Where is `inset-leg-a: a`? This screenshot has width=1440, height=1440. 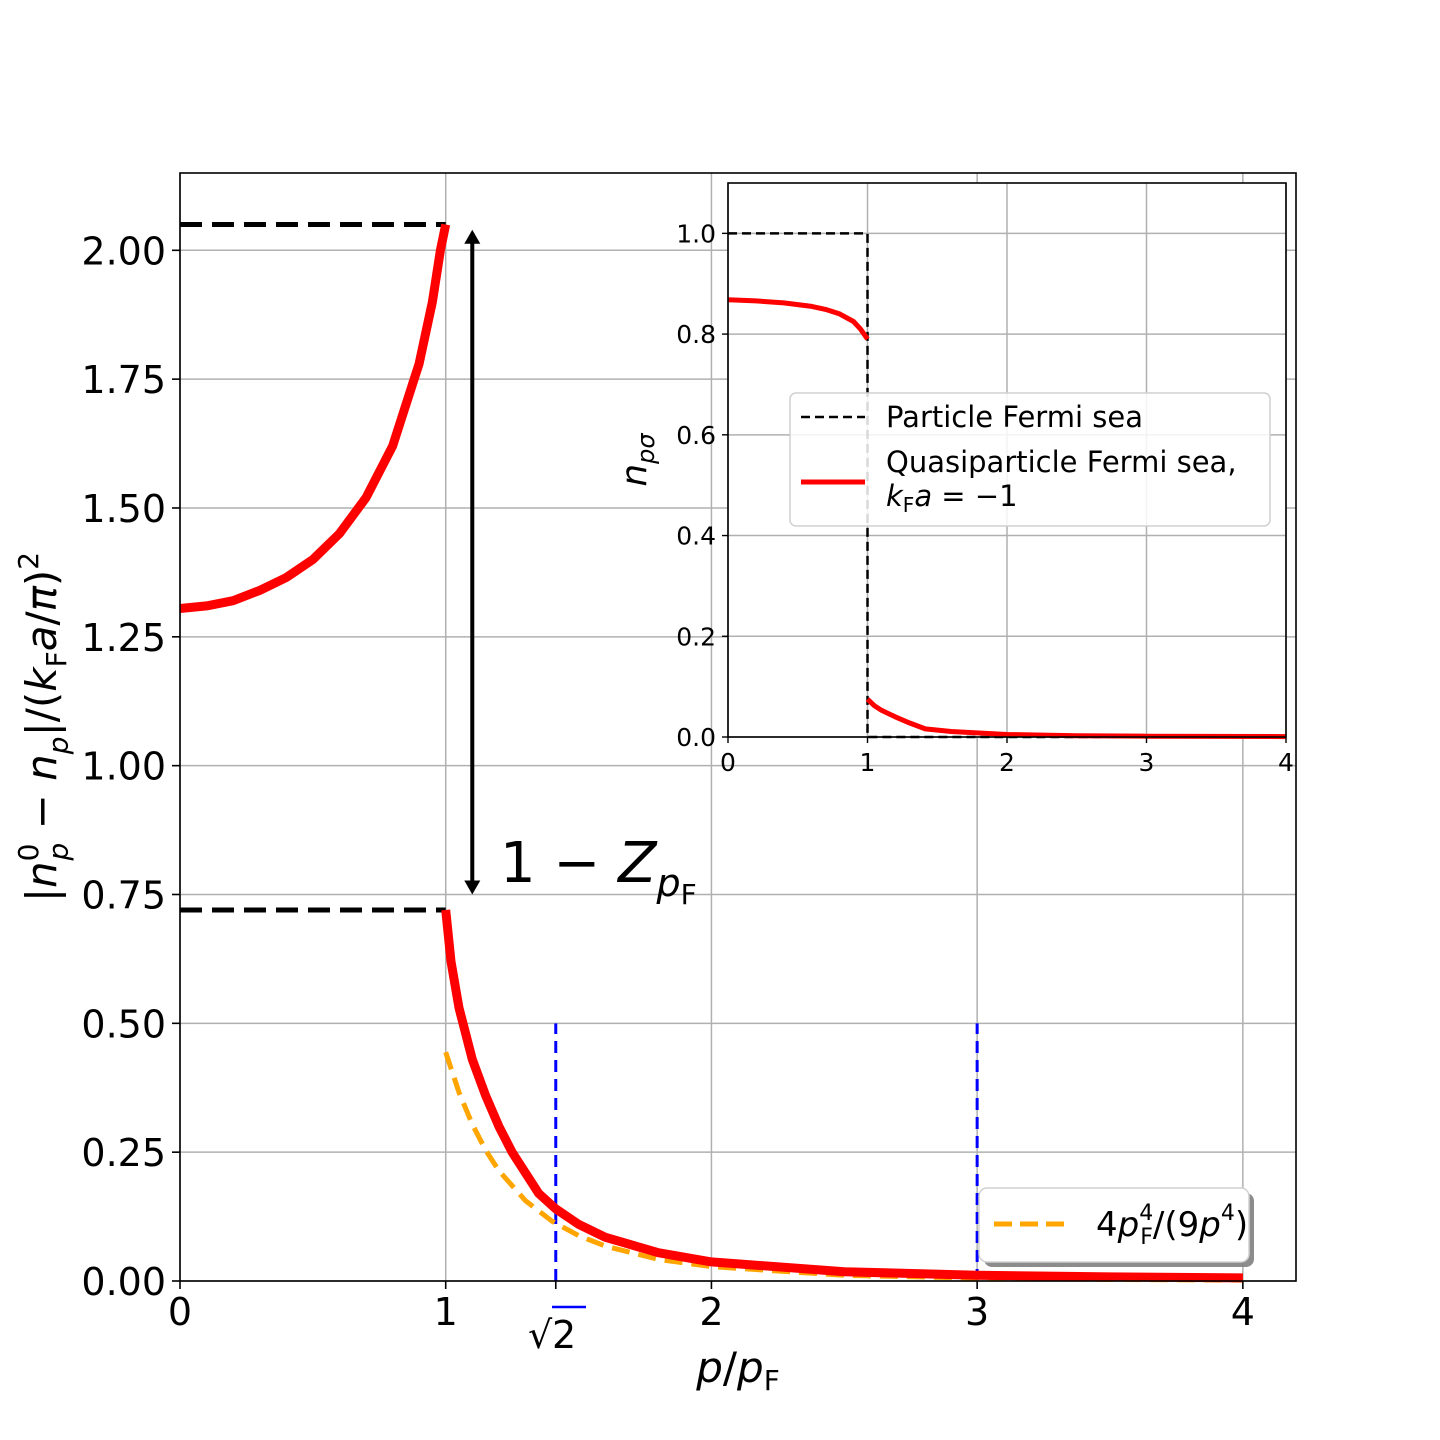 inset-leg-a: a is located at coordinates (923, 496).